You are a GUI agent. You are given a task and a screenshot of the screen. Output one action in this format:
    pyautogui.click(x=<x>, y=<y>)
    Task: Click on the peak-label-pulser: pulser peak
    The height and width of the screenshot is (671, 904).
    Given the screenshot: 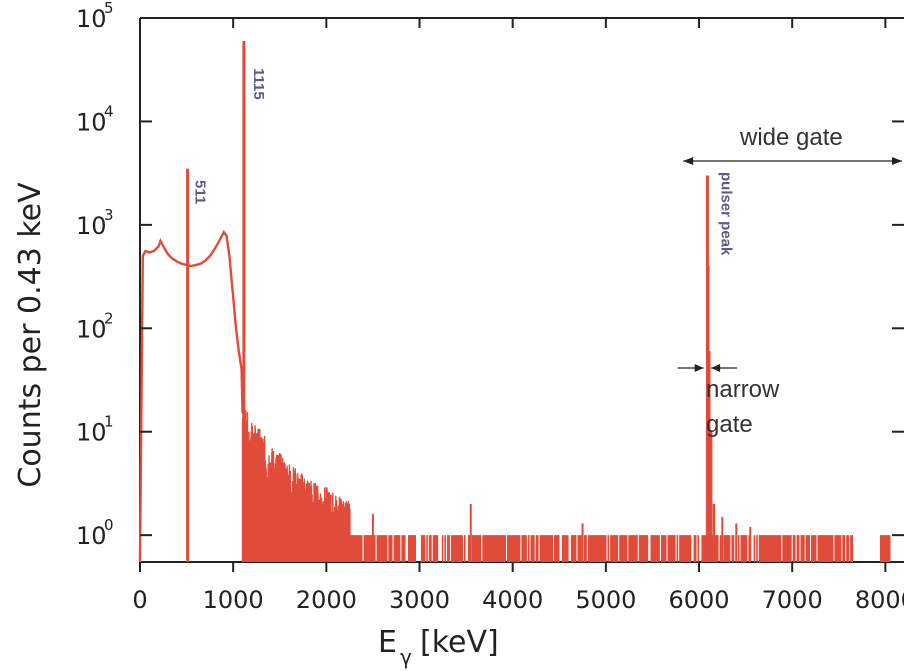 What is the action you would take?
    pyautogui.click(x=725, y=214)
    